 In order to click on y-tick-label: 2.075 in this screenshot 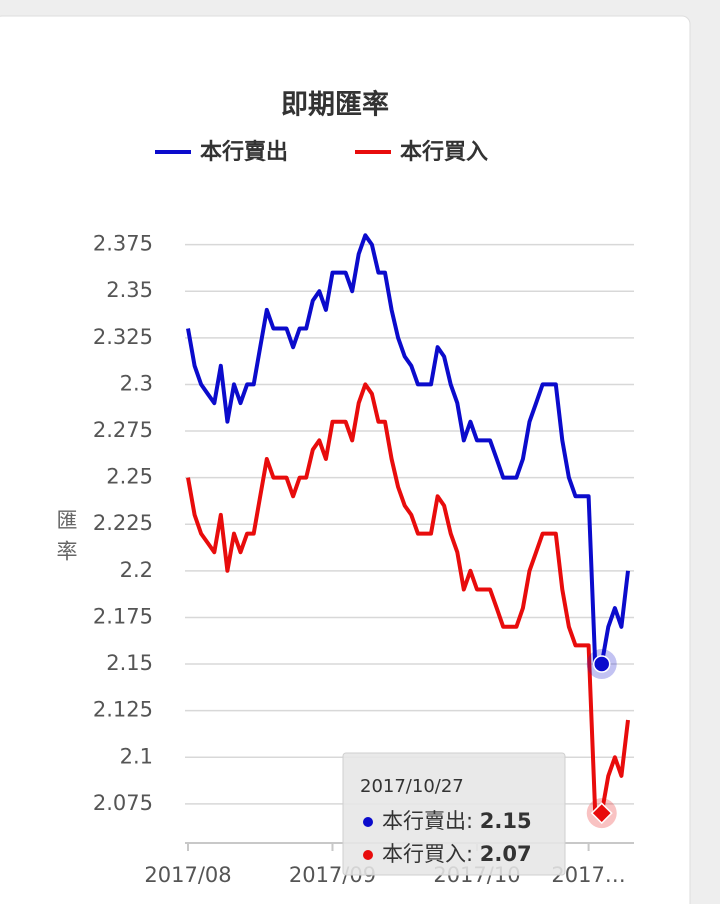, I will do `click(123, 803)`.